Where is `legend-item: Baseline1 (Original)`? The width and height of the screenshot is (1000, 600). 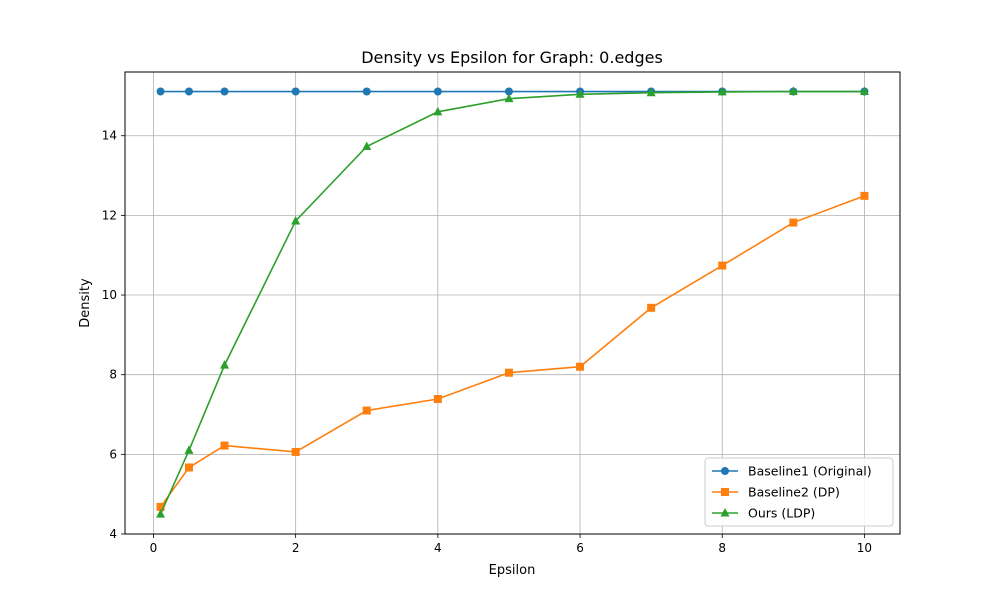 legend-item: Baseline1 (Original) is located at coordinates (792, 471).